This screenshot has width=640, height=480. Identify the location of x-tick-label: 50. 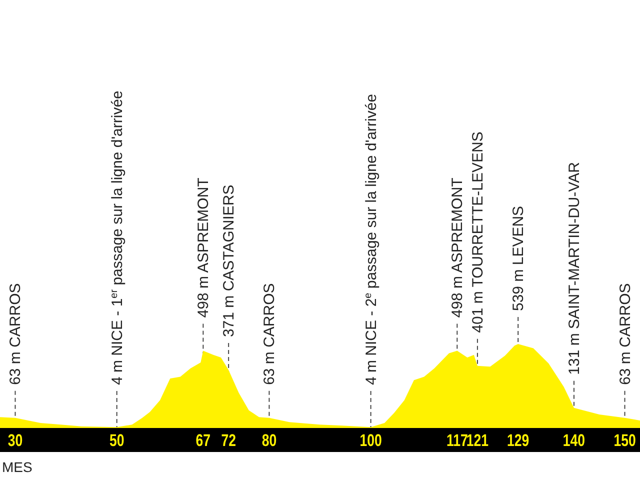
(116, 441).